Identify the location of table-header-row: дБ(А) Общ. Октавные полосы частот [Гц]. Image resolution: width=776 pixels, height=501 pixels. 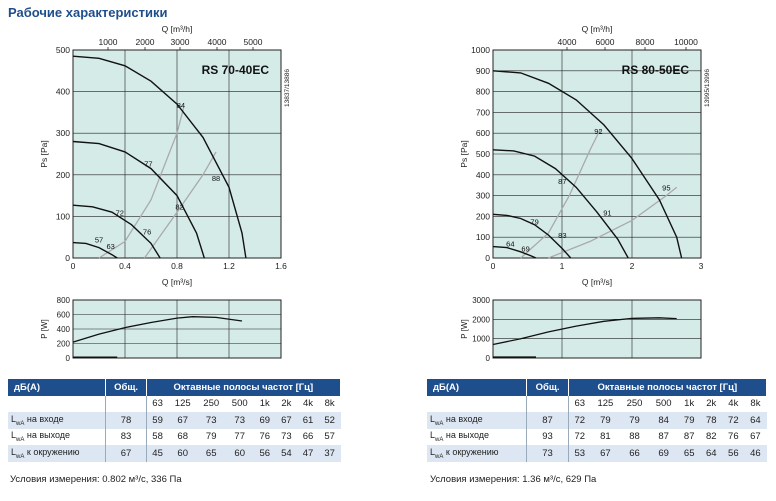
(597, 387).